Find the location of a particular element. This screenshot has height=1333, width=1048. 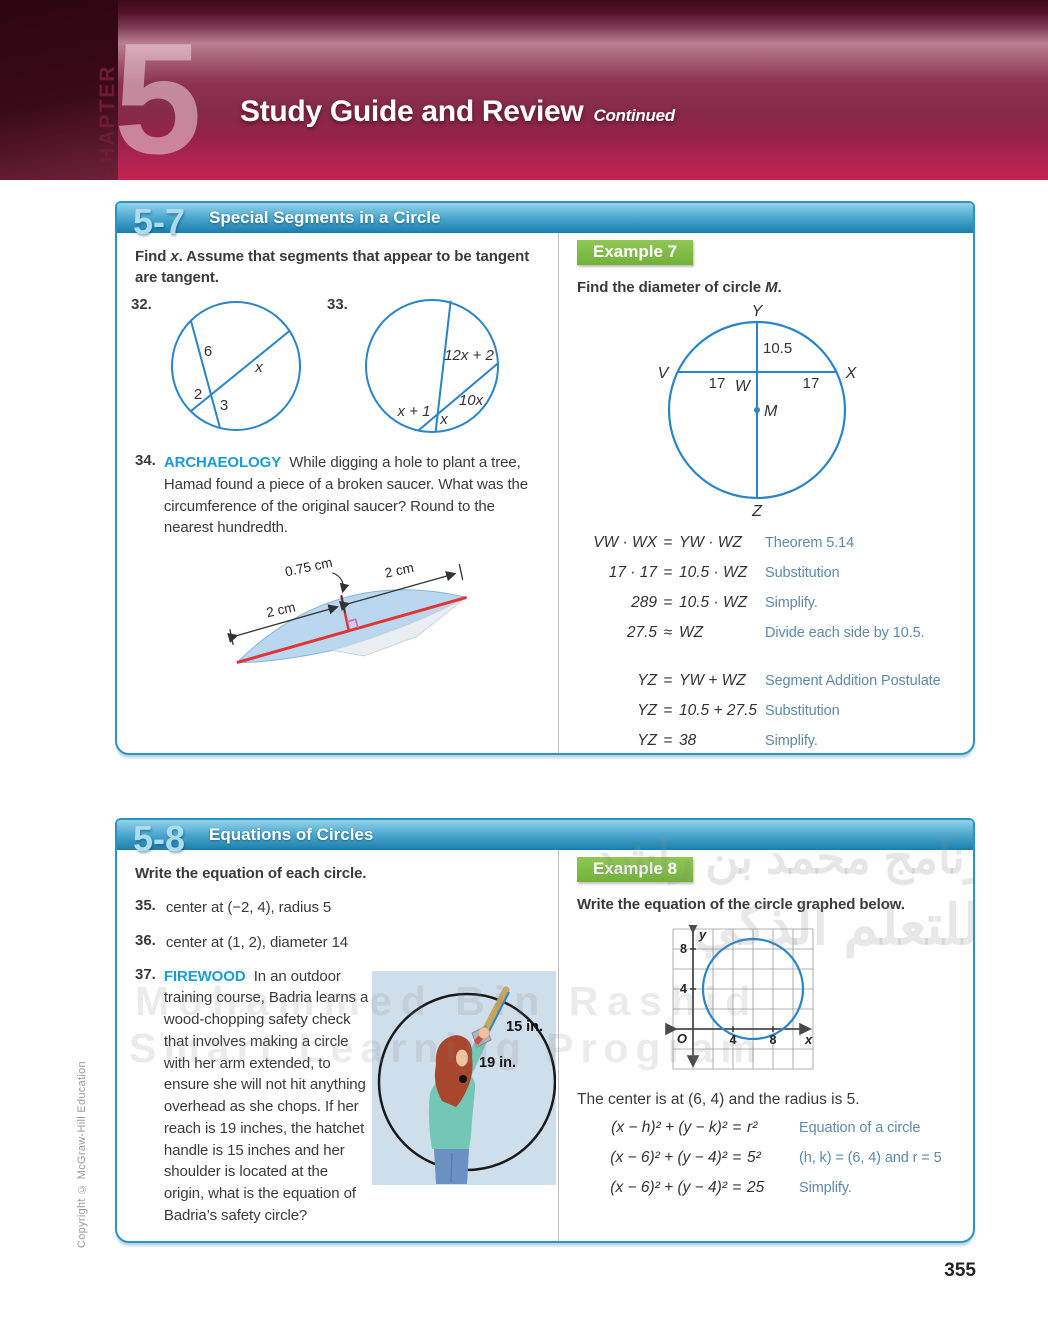

dim-tick-left is located at coordinates (231, 637).